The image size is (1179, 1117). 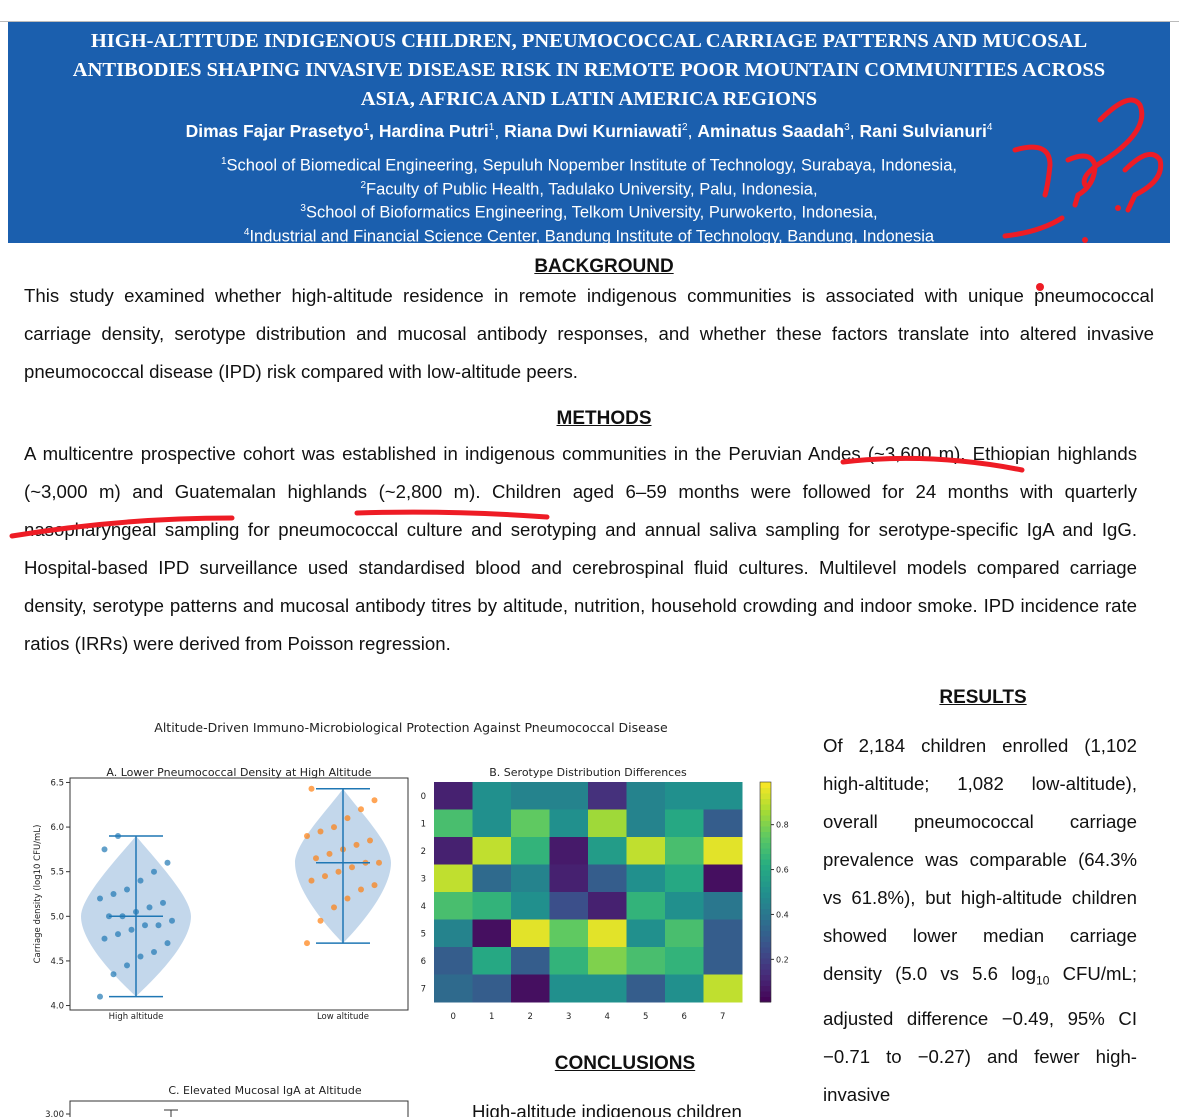 I want to click on paragraph: High-altitude indigenous children, so click(x=607, y=1109).